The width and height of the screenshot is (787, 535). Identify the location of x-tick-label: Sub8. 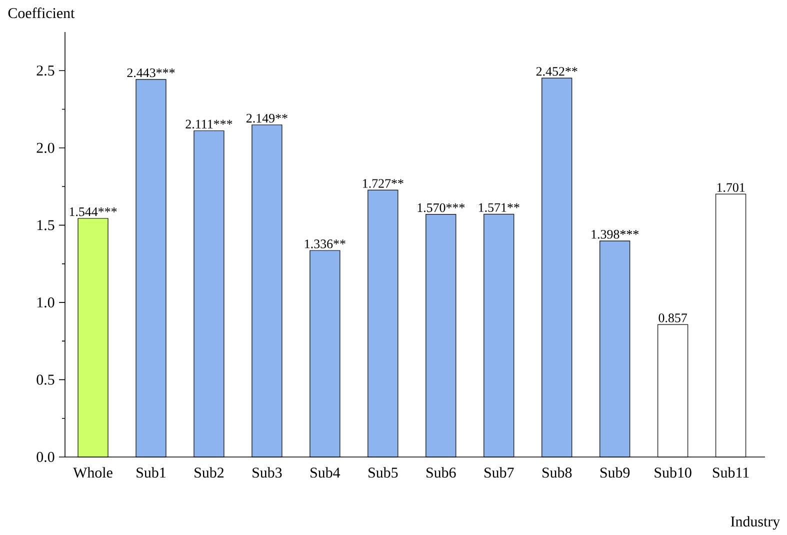
(557, 472).